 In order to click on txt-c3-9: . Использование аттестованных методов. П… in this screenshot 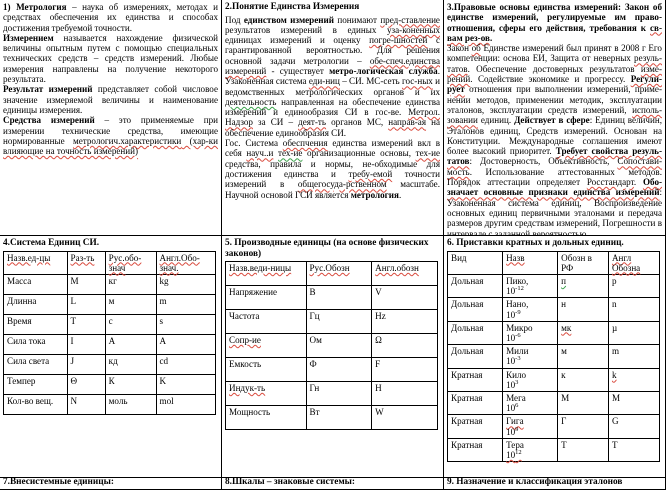, I will do `click(554, 177)`.